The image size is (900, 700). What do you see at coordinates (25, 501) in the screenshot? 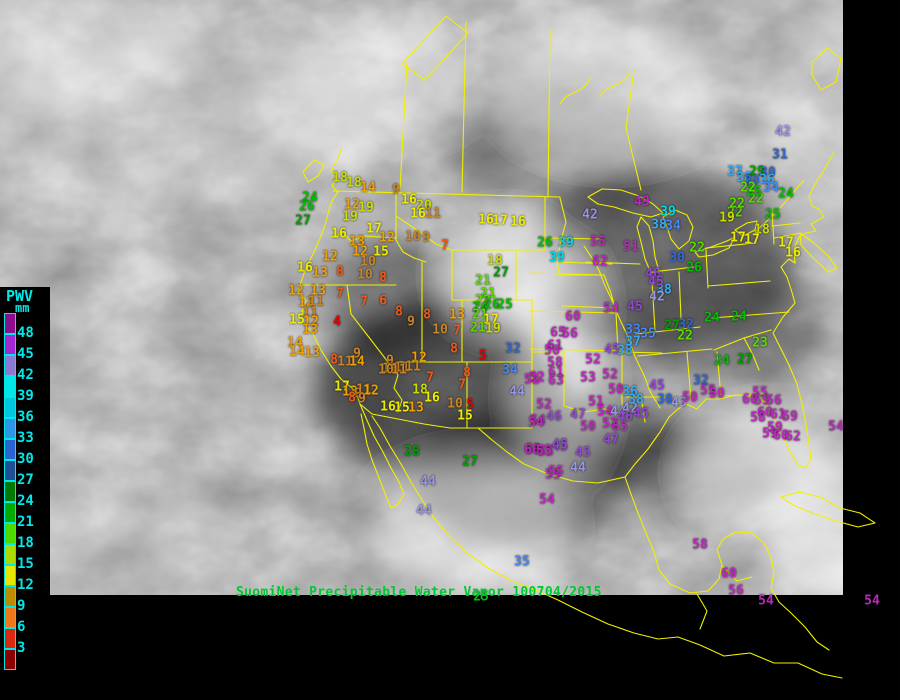
I see `legend-tick: 24` at bounding box center [25, 501].